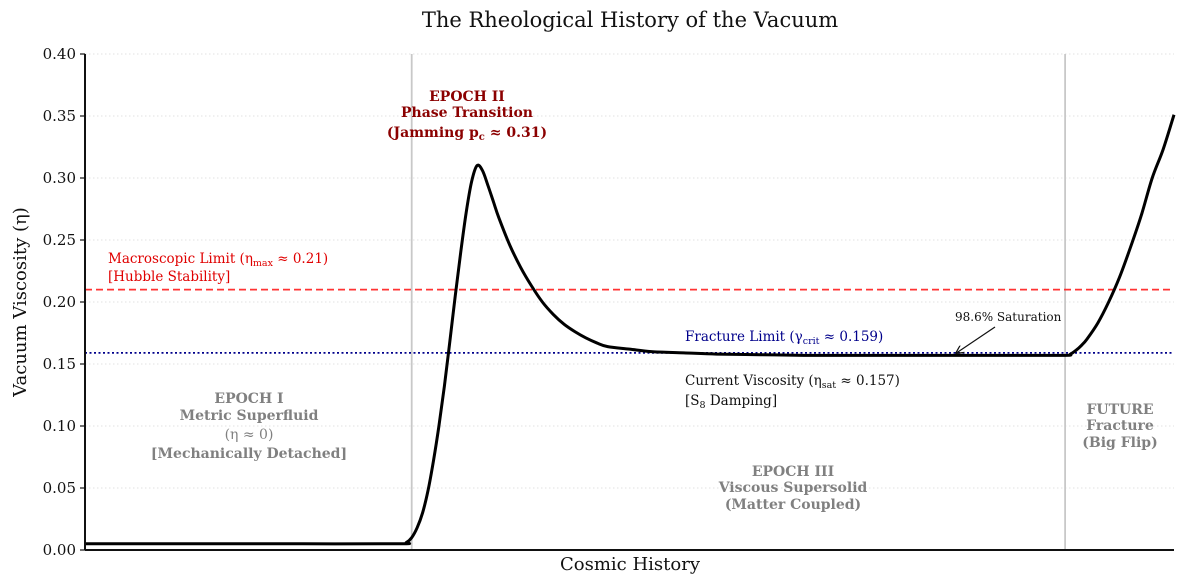 The image size is (1184, 583). What do you see at coordinates (59, 178) in the screenshot?
I see `y-tick-label: 0.30` at bounding box center [59, 178].